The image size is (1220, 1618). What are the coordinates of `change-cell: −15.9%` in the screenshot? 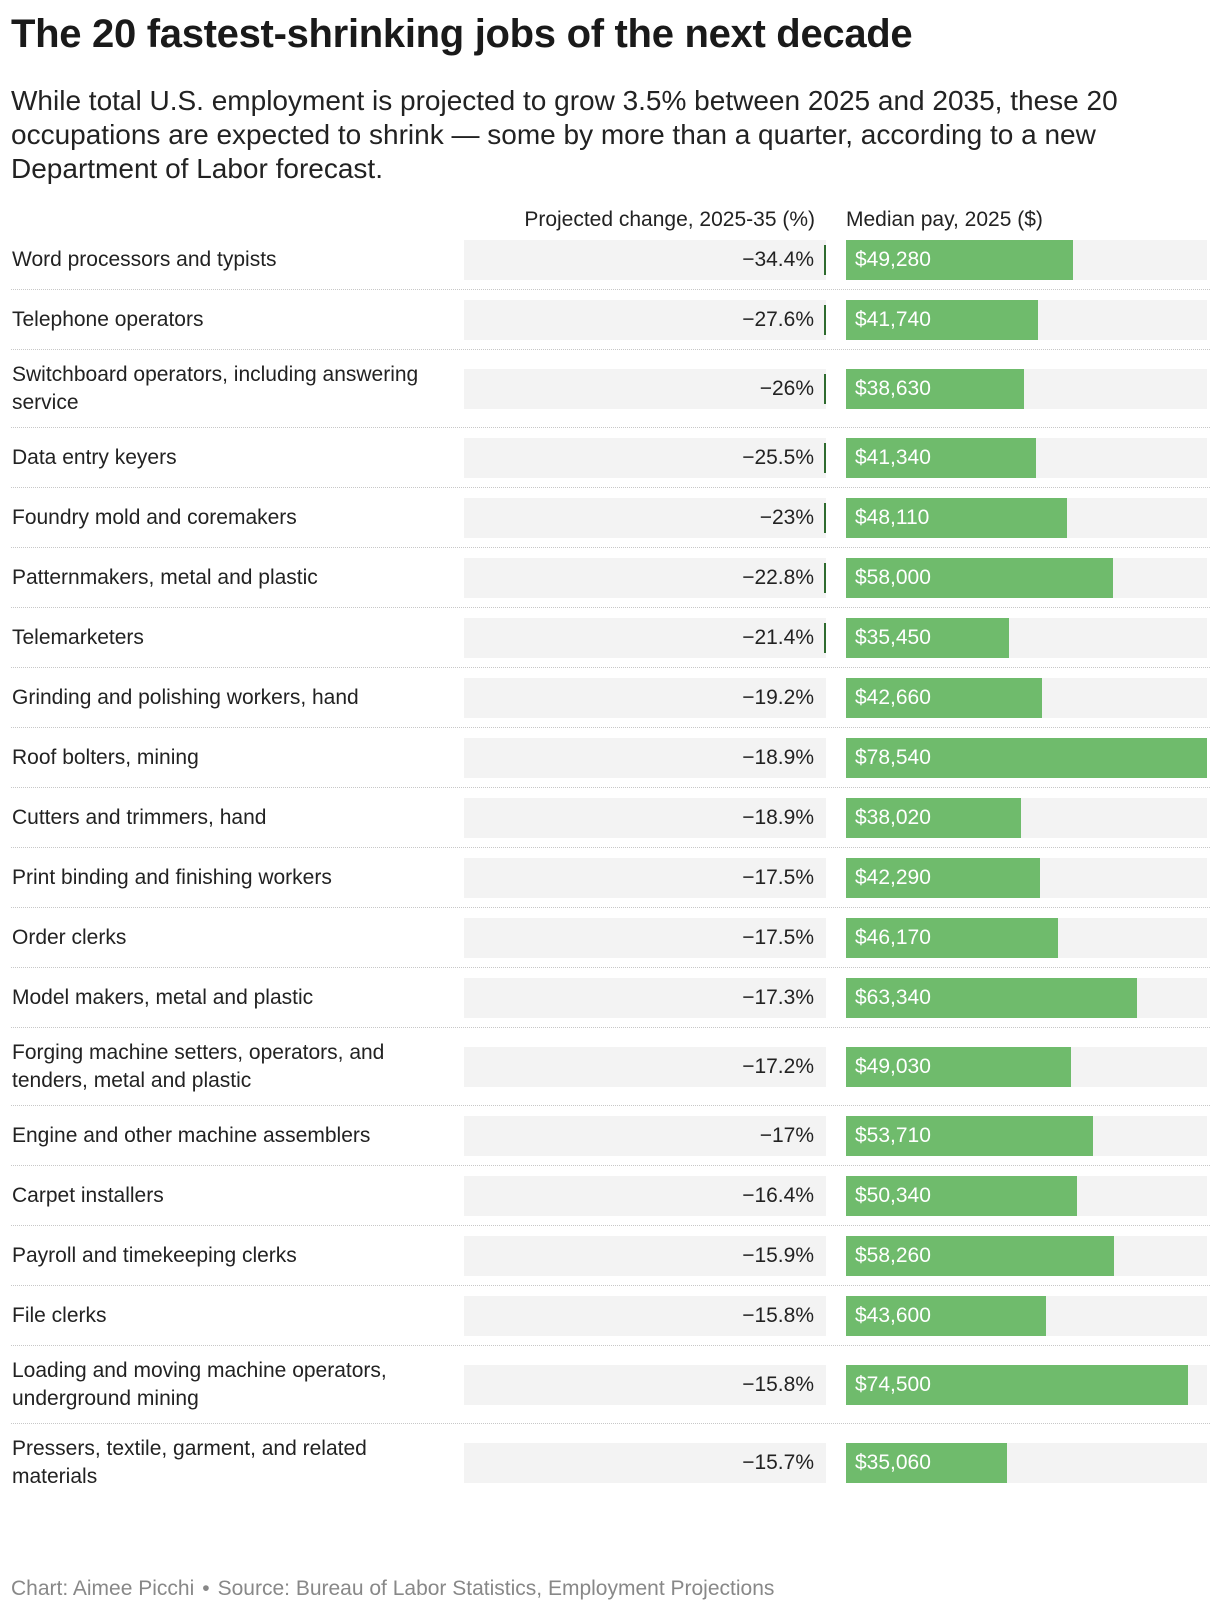 It's located at (645, 1256).